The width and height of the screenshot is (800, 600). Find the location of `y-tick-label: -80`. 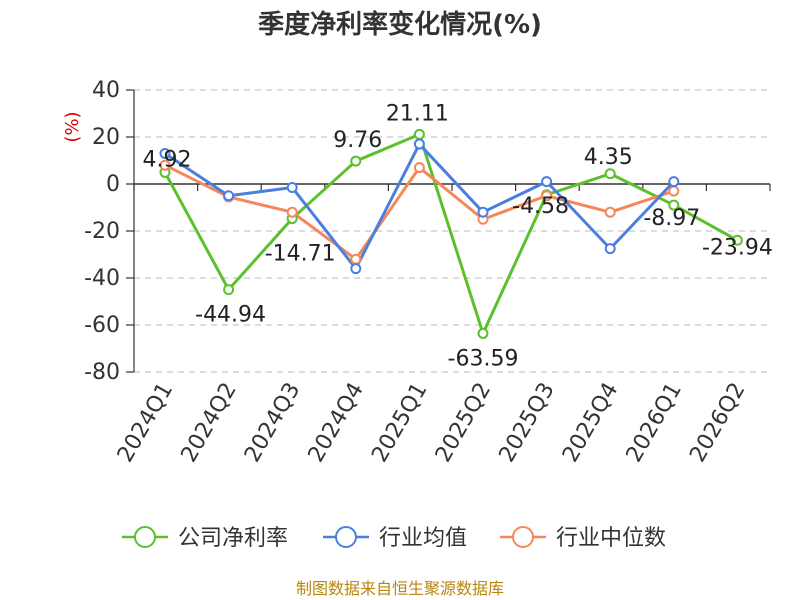

y-tick-label: -80 is located at coordinates (102, 372).